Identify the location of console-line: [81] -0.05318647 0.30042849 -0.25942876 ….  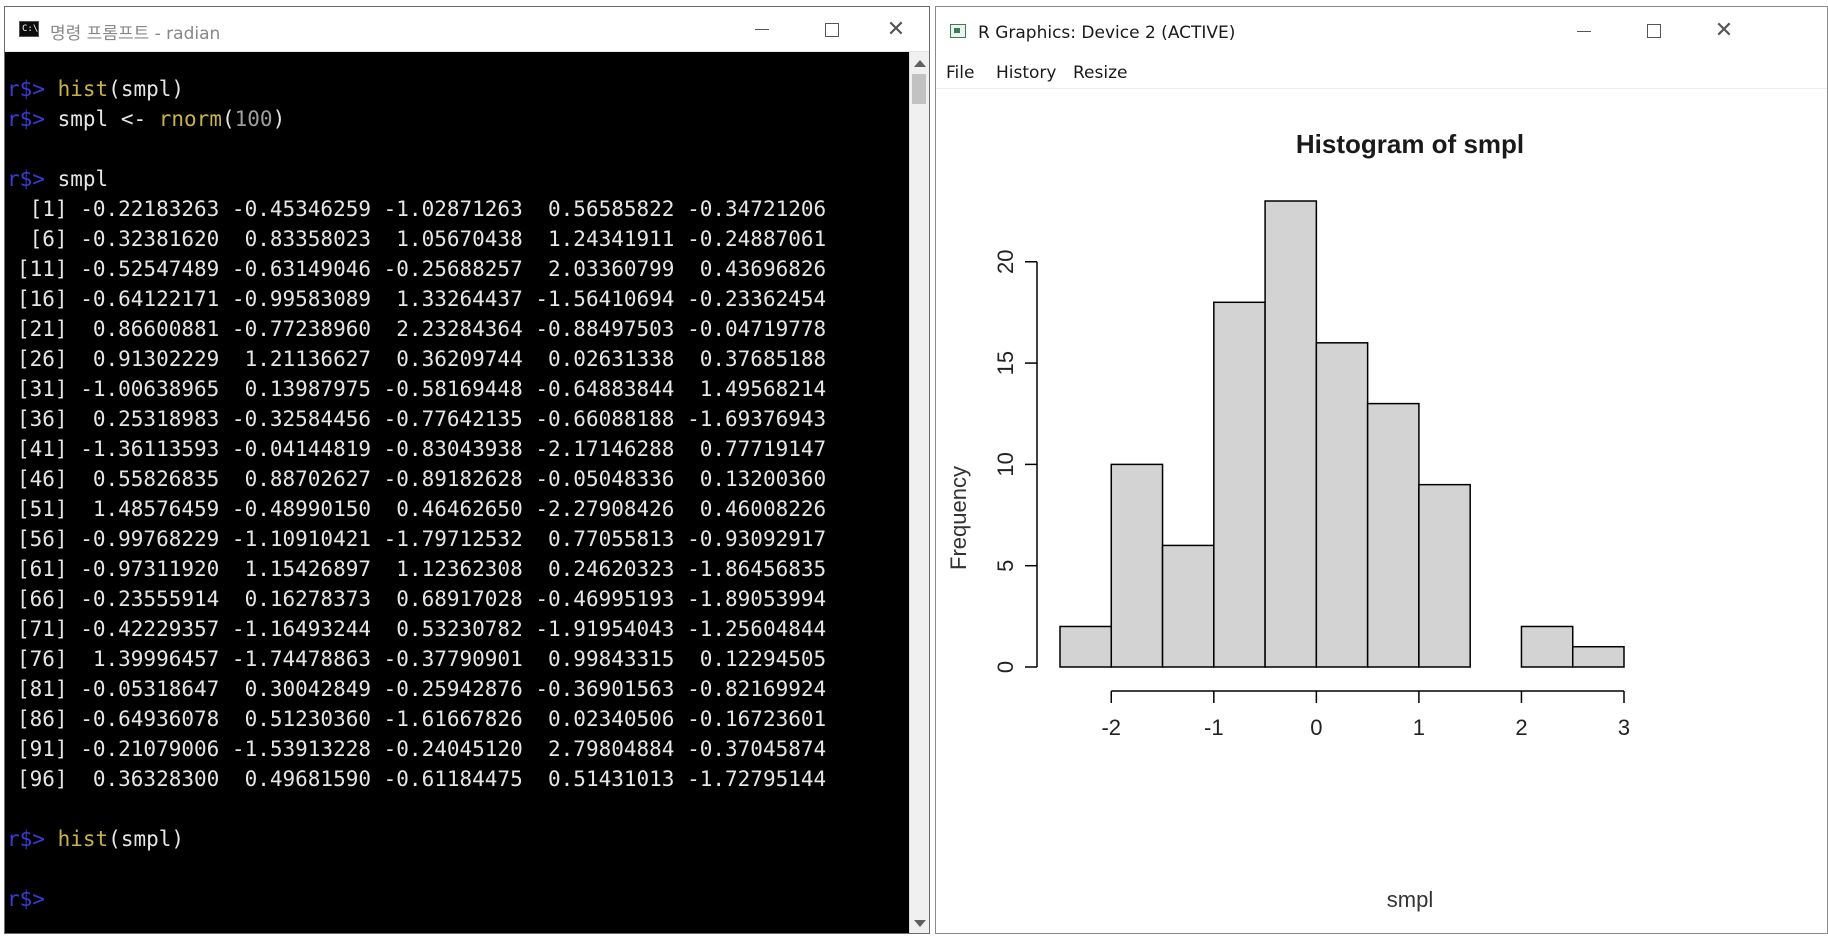
(421, 689).